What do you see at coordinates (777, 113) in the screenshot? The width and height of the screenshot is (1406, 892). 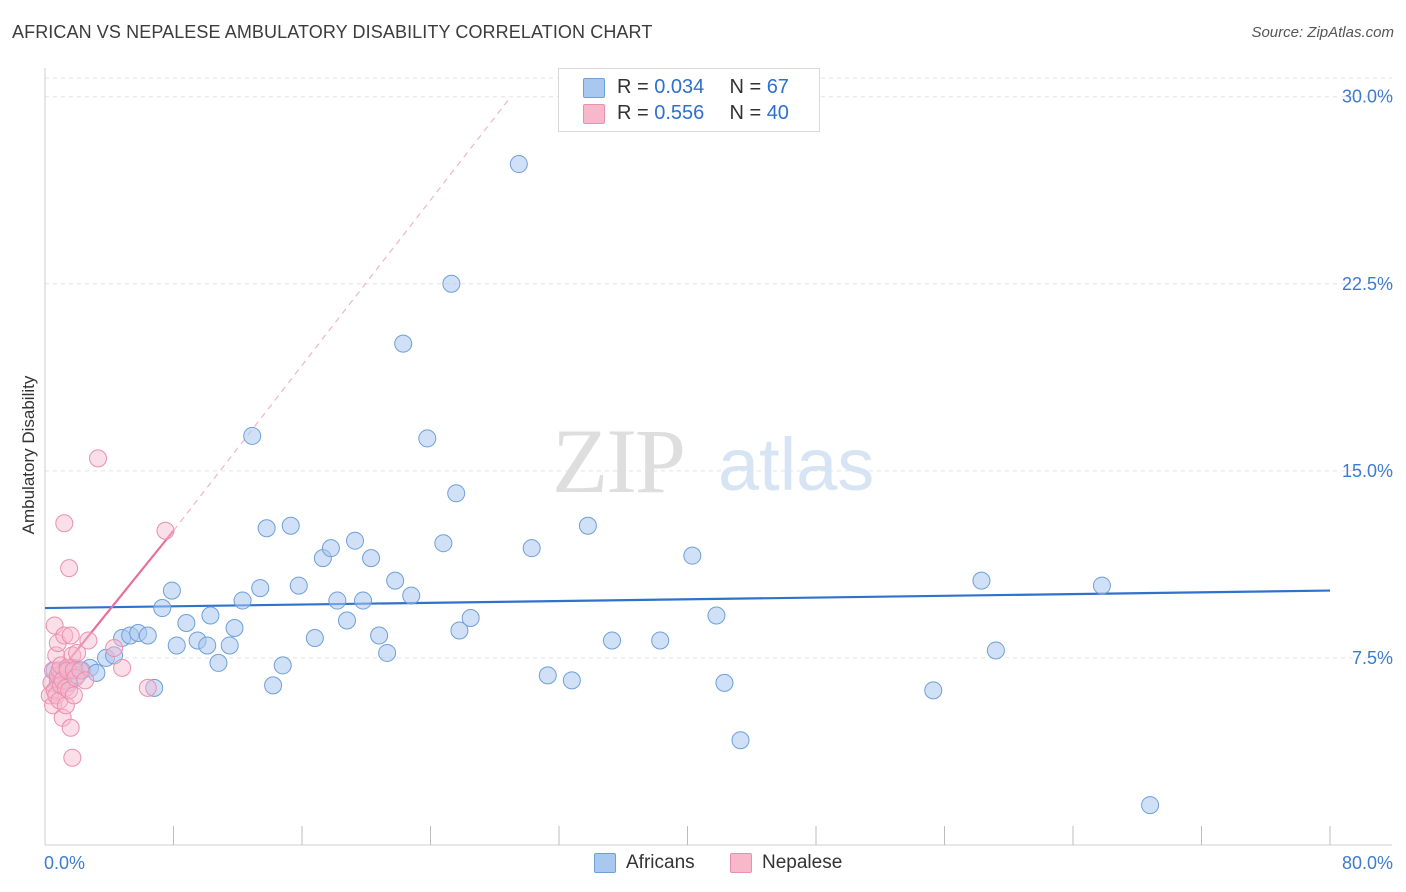 I see `legend-n-value: 40` at bounding box center [777, 113].